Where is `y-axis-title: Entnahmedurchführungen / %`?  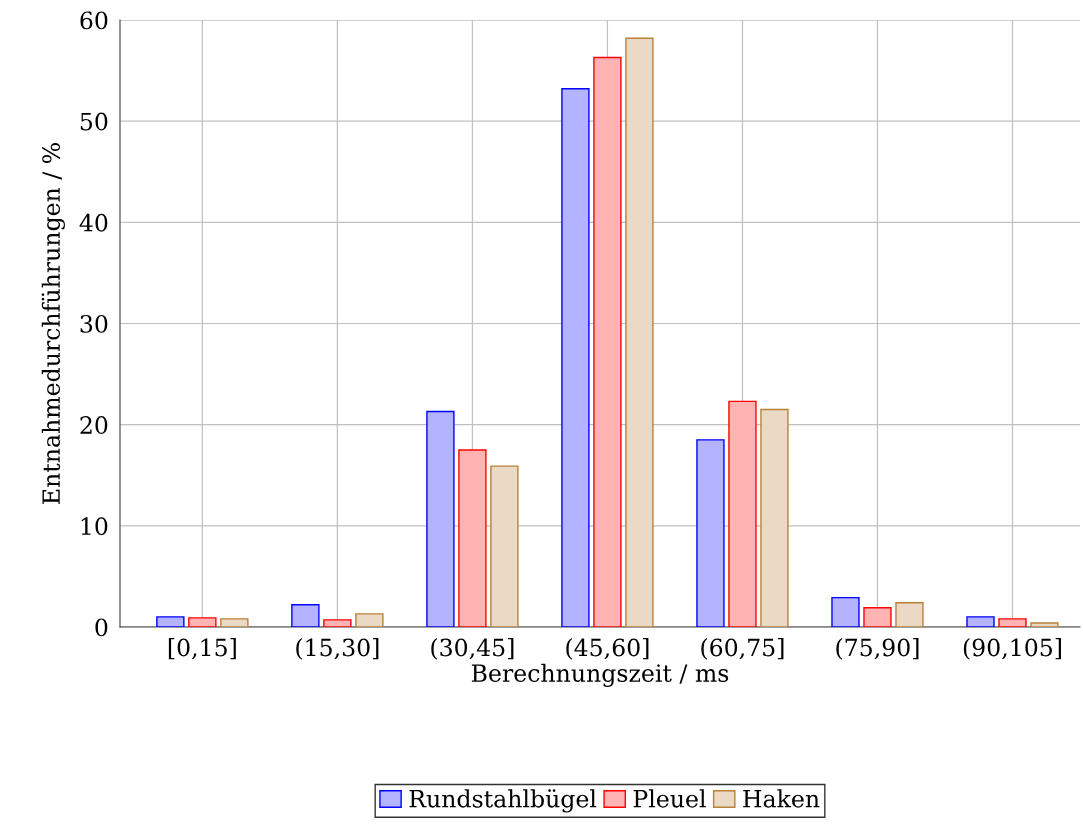
y-axis-title: Entnahmedurchführungen / % is located at coordinates (53, 323).